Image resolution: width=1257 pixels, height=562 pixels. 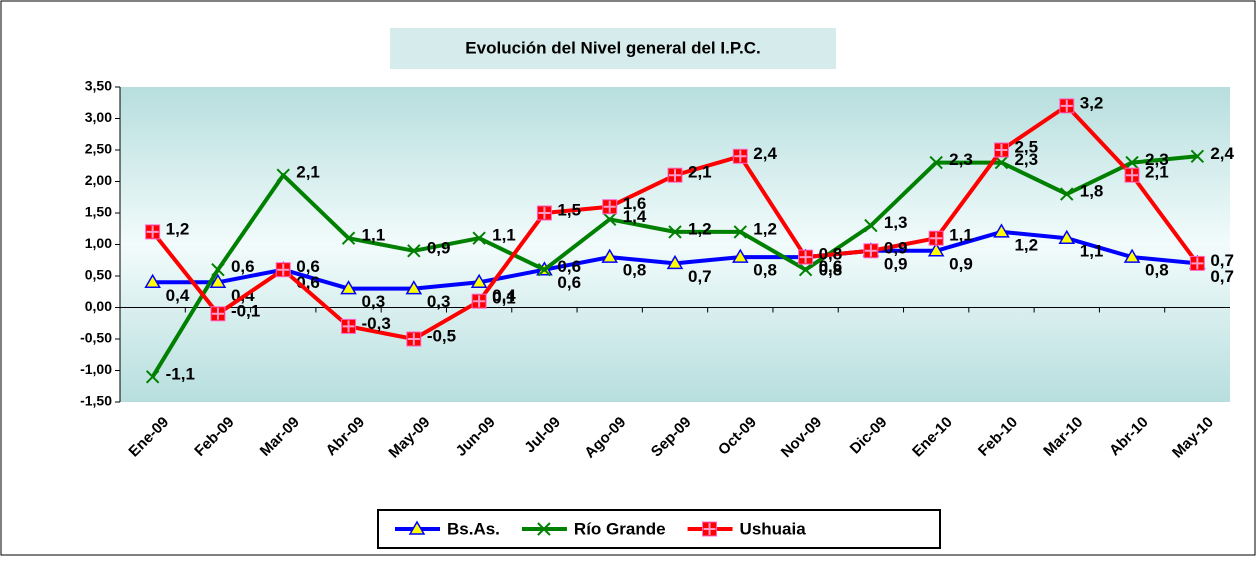 What do you see at coordinates (473, 528) in the screenshot?
I see `legend-label: Bs.As.` at bounding box center [473, 528].